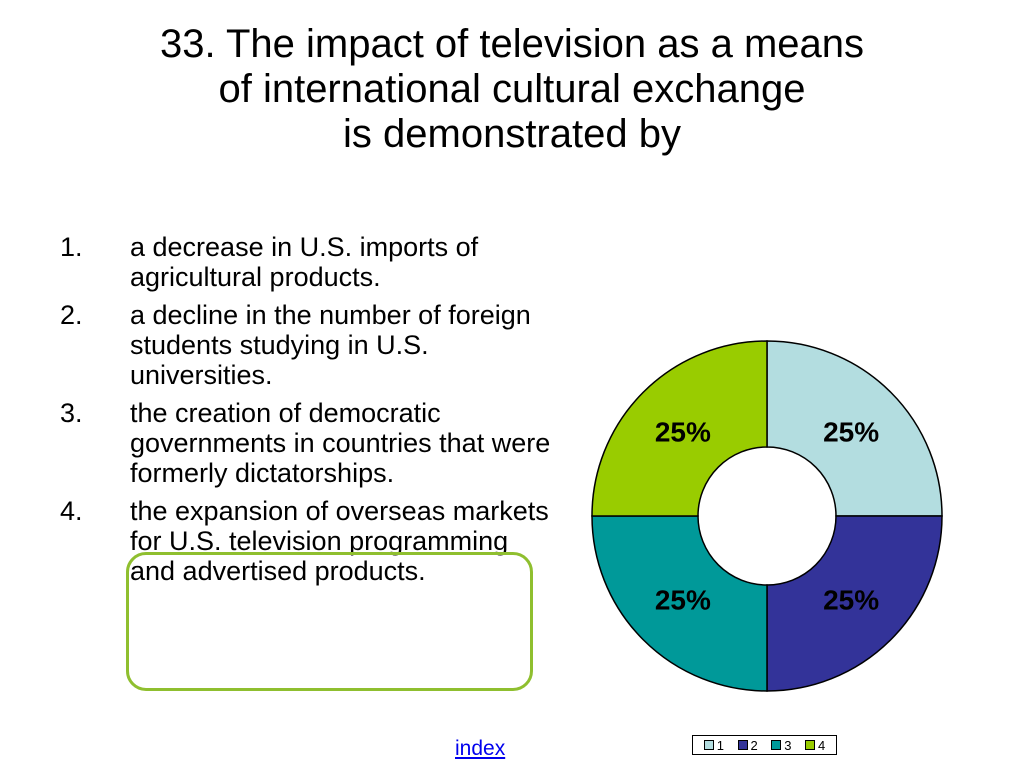  What do you see at coordinates (512, 44) in the screenshot?
I see `title-line-1: 33. The impact of television as a means` at bounding box center [512, 44].